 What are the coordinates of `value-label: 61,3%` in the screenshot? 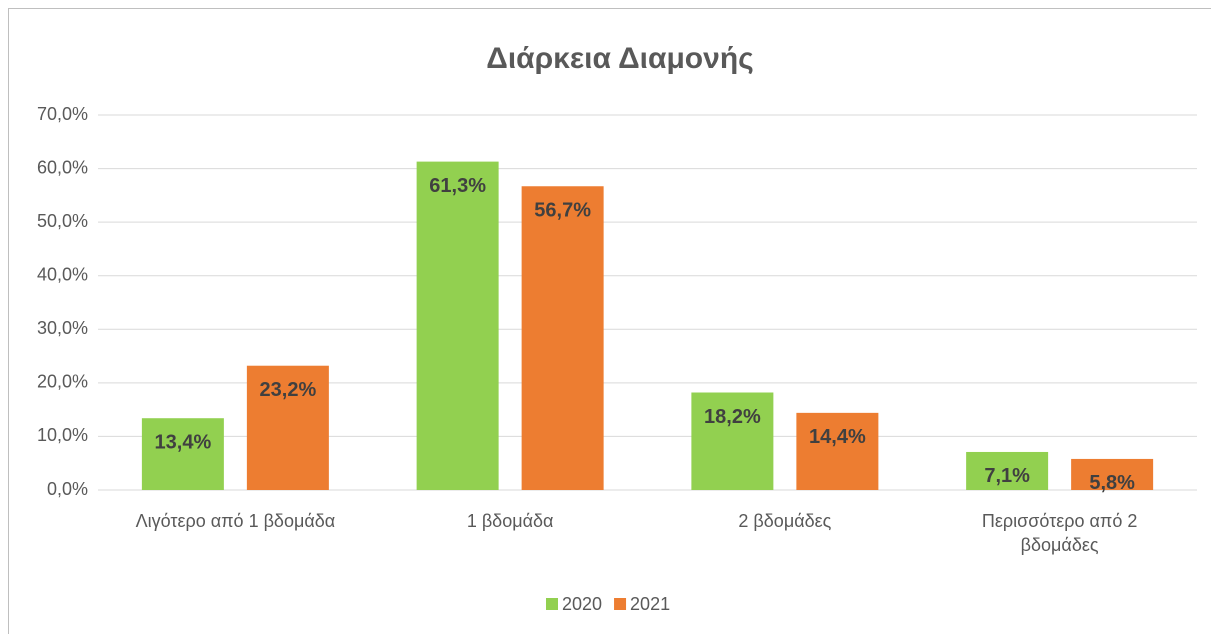 It's located at (457, 186).